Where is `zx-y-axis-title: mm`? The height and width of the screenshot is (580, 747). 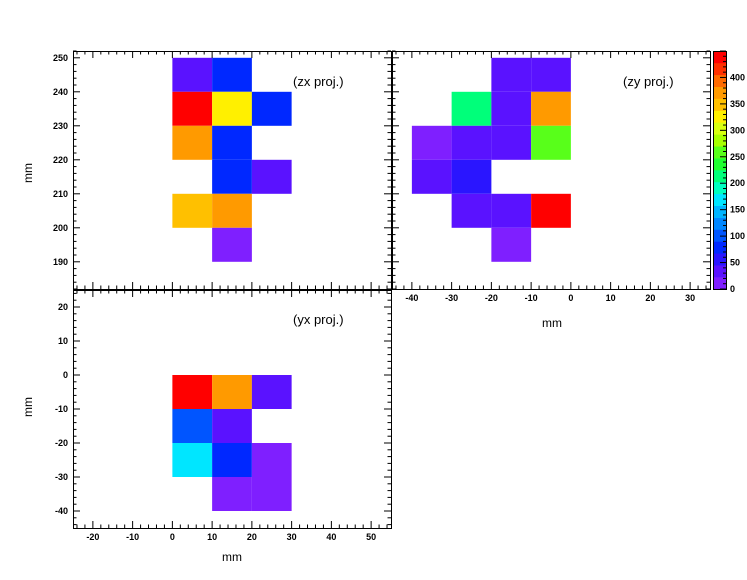
zx-y-axis-title: mm is located at coordinates (28, 173).